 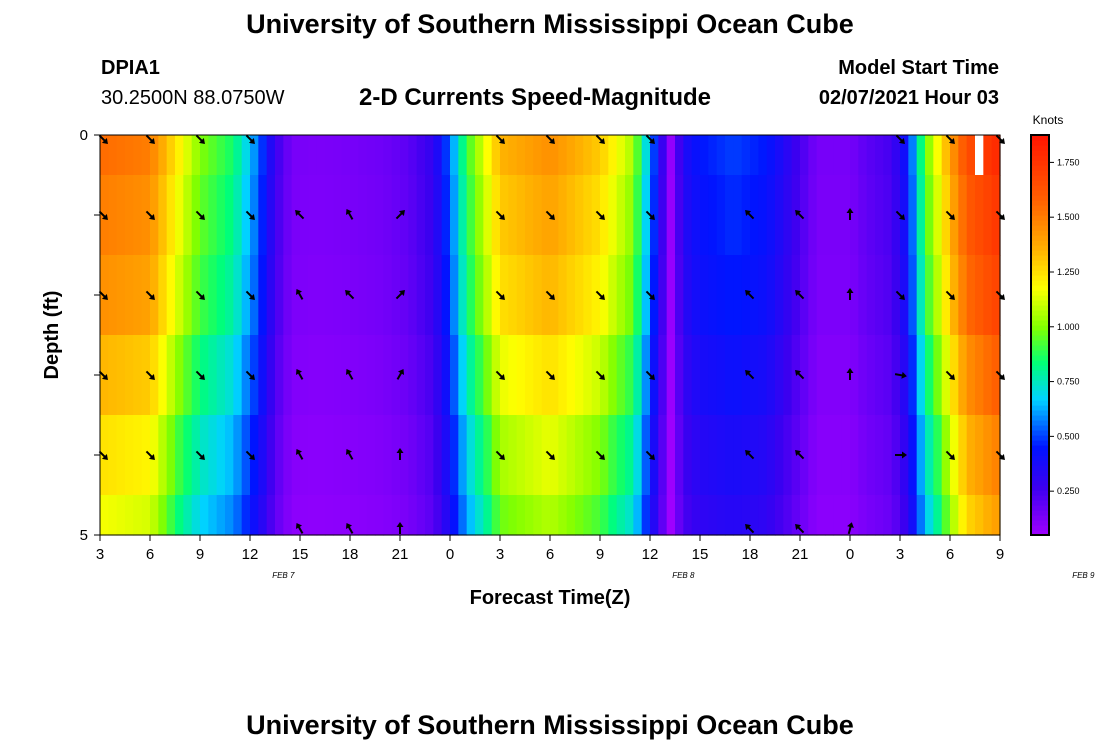 What do you see at coordinates (1068, 327) in the screenshot?
I see `colorbar-tick-label: 1.000` at bounding box center [1068, 327].